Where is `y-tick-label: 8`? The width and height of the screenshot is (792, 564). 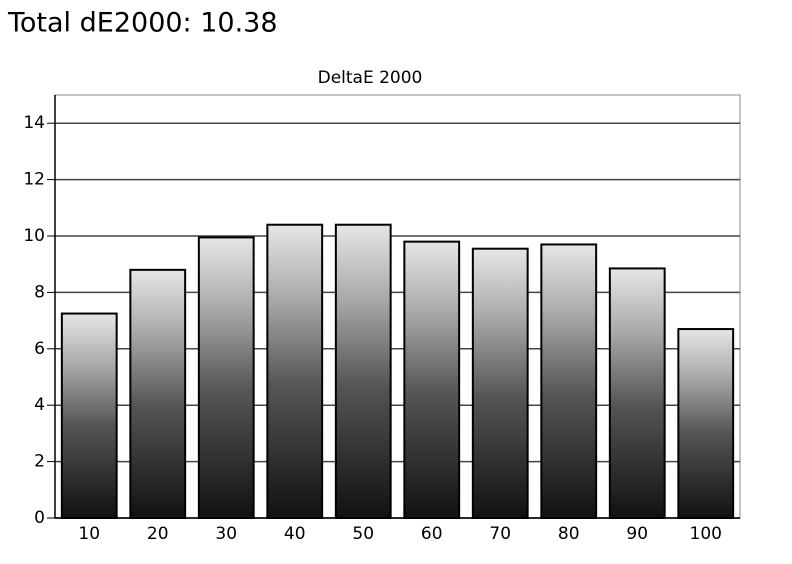 y-tick-label: 8 is located at coordinates (39, 292).